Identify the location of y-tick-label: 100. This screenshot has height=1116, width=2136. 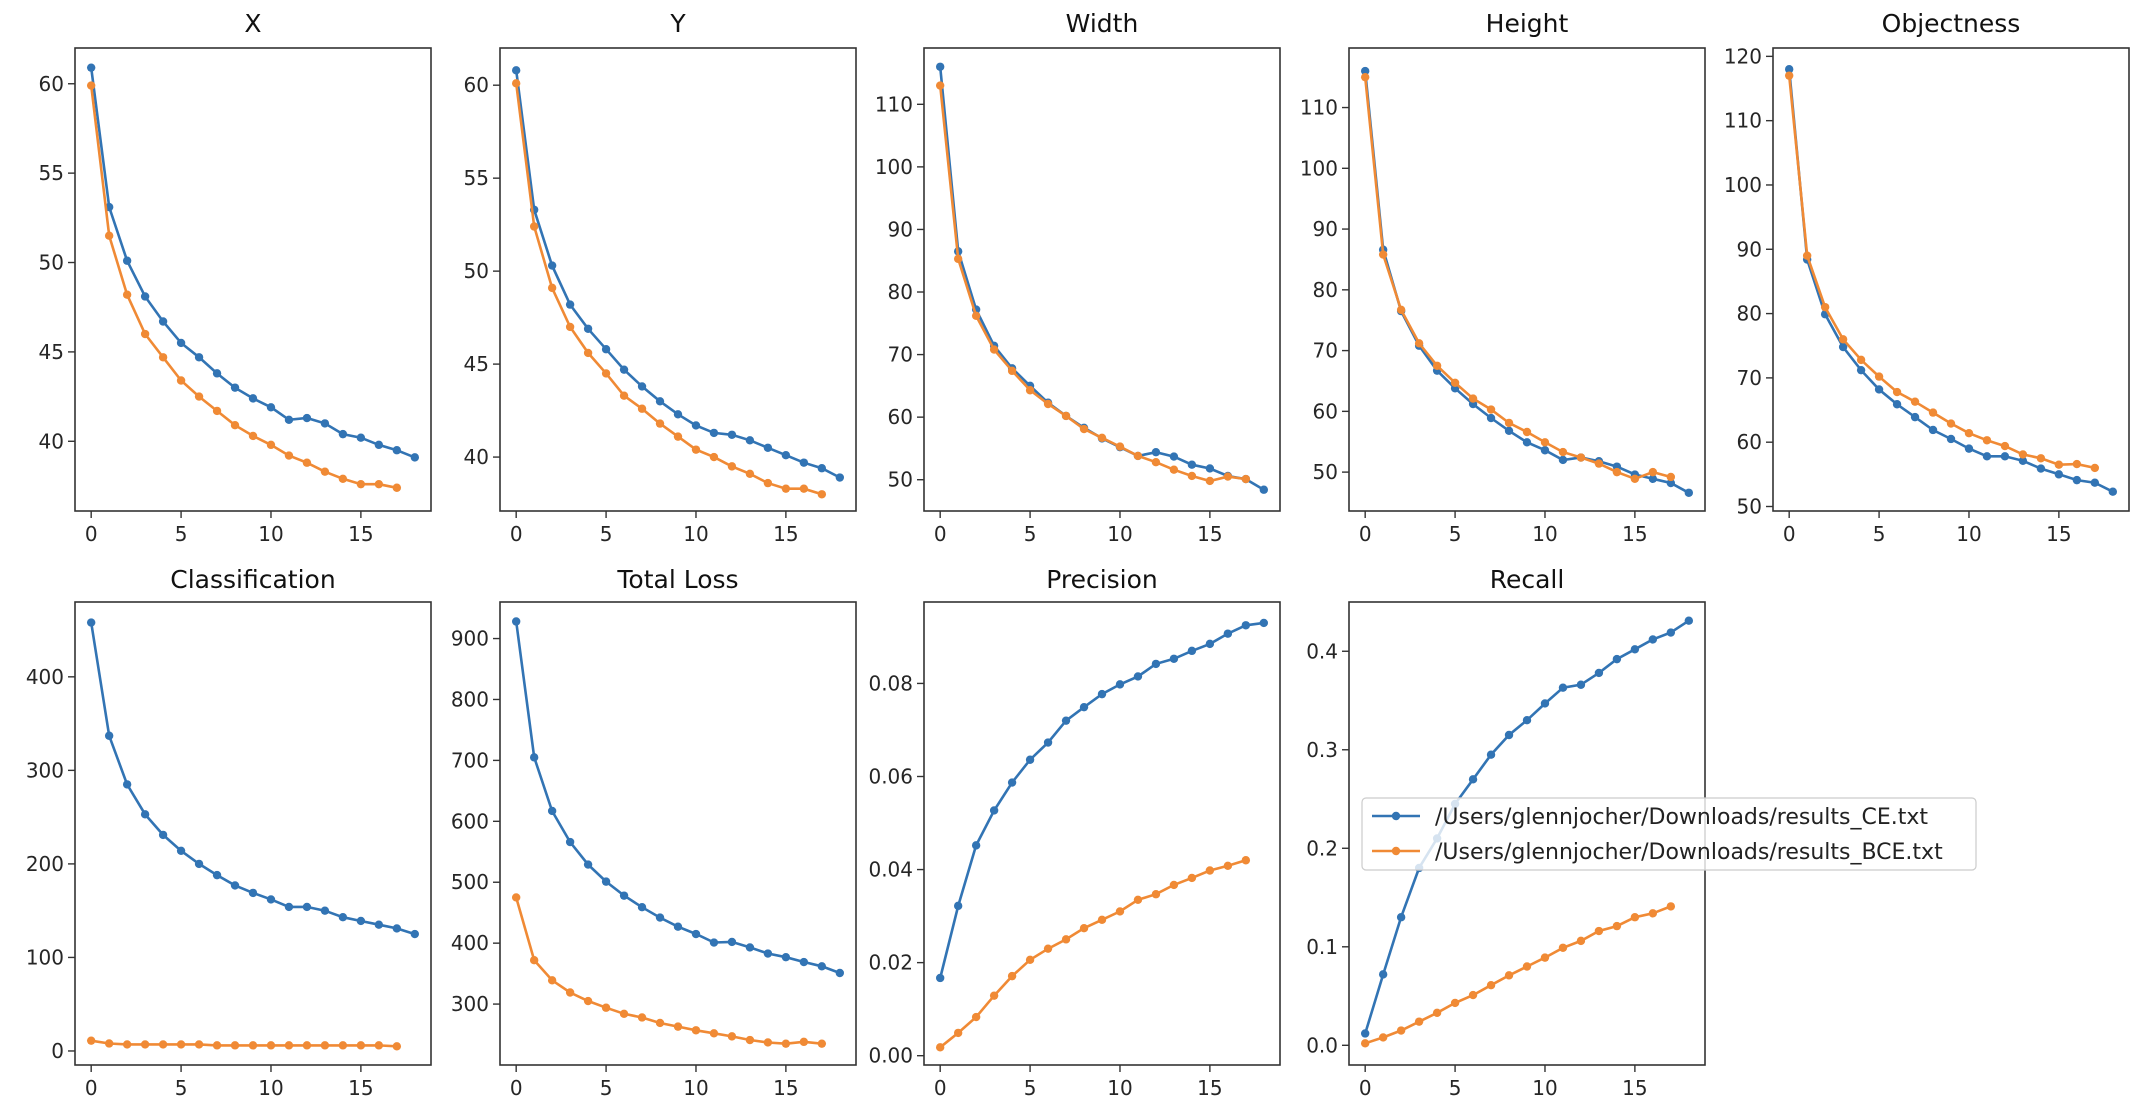
(894, 167).